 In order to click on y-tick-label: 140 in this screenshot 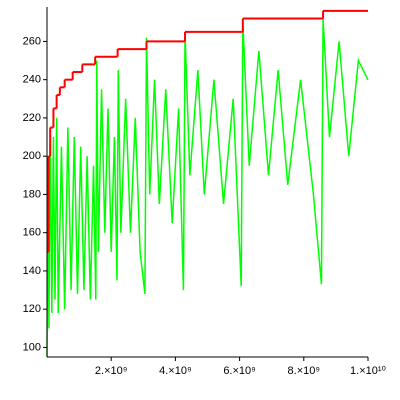, I will do `click(32, 271)`.